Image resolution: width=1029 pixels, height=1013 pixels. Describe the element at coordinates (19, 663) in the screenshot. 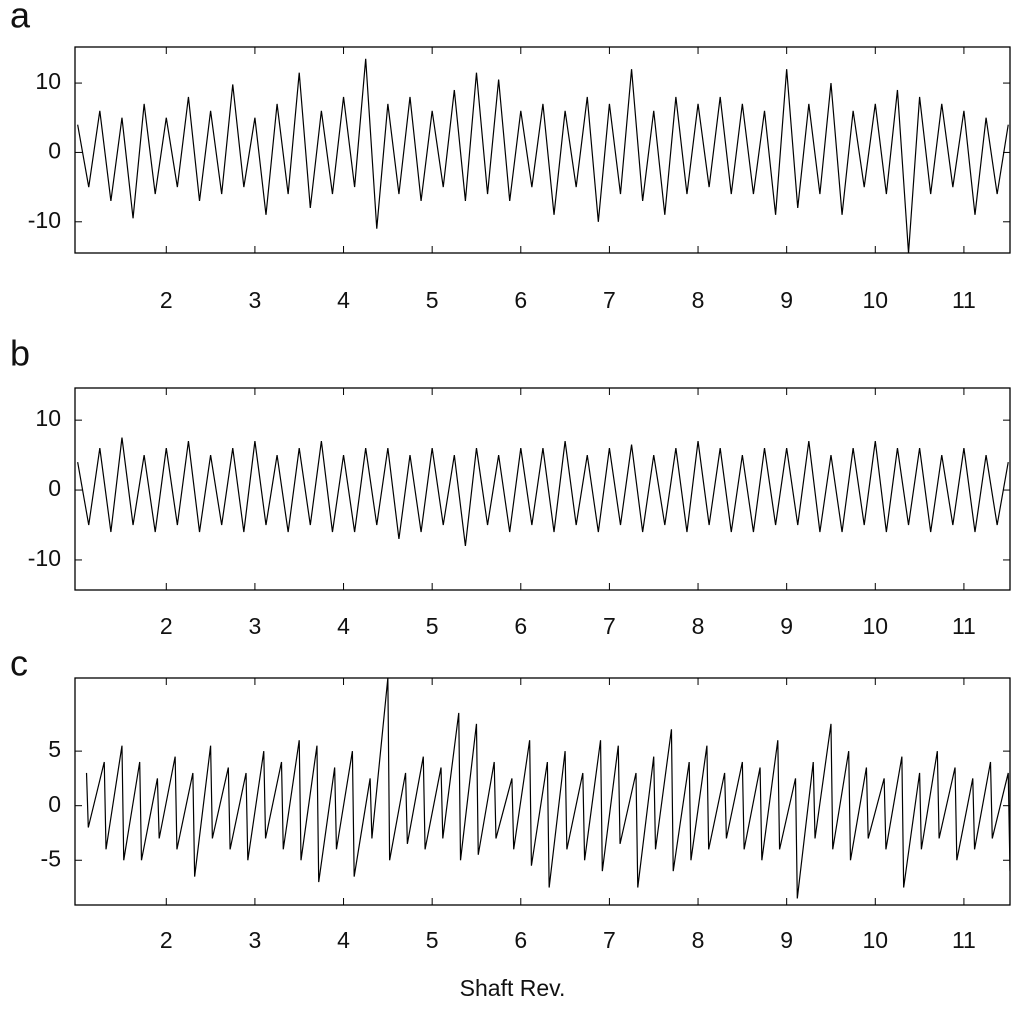

I see `panel-label: c` at that location.